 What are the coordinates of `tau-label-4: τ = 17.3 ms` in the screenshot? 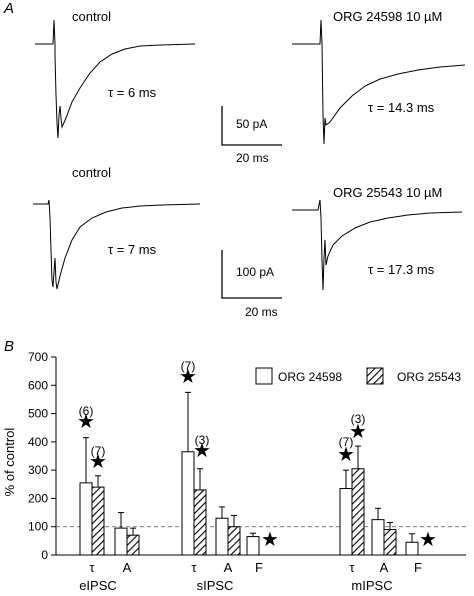 It's located at (401, 269).